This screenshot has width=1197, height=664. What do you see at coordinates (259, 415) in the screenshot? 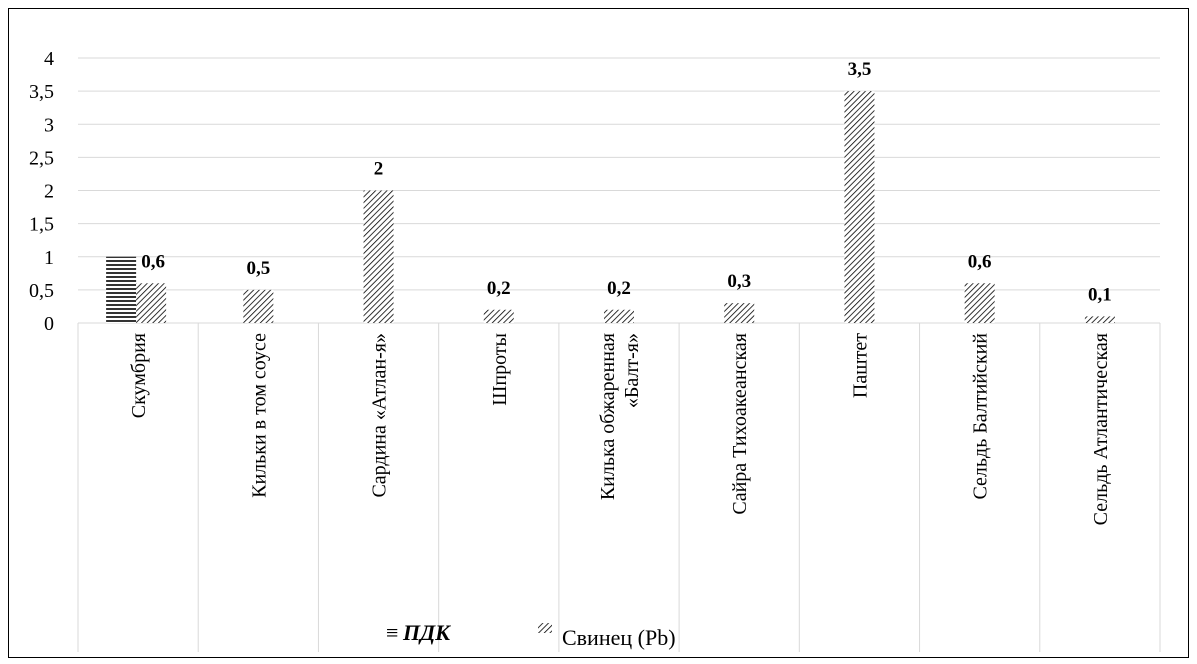
I see `category-label: Кильки в том соусе` at bounding box center [259, 415].